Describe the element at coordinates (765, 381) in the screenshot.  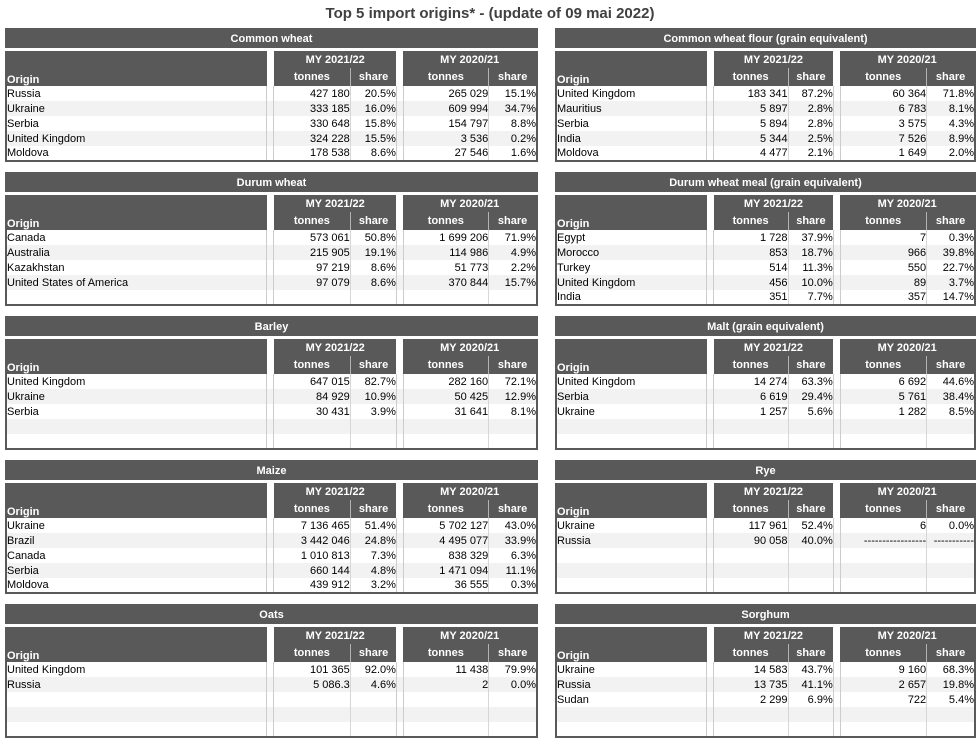
I see `table-row: United Kingdom 14 274 63.3% 6 692 44.6%` at that location.